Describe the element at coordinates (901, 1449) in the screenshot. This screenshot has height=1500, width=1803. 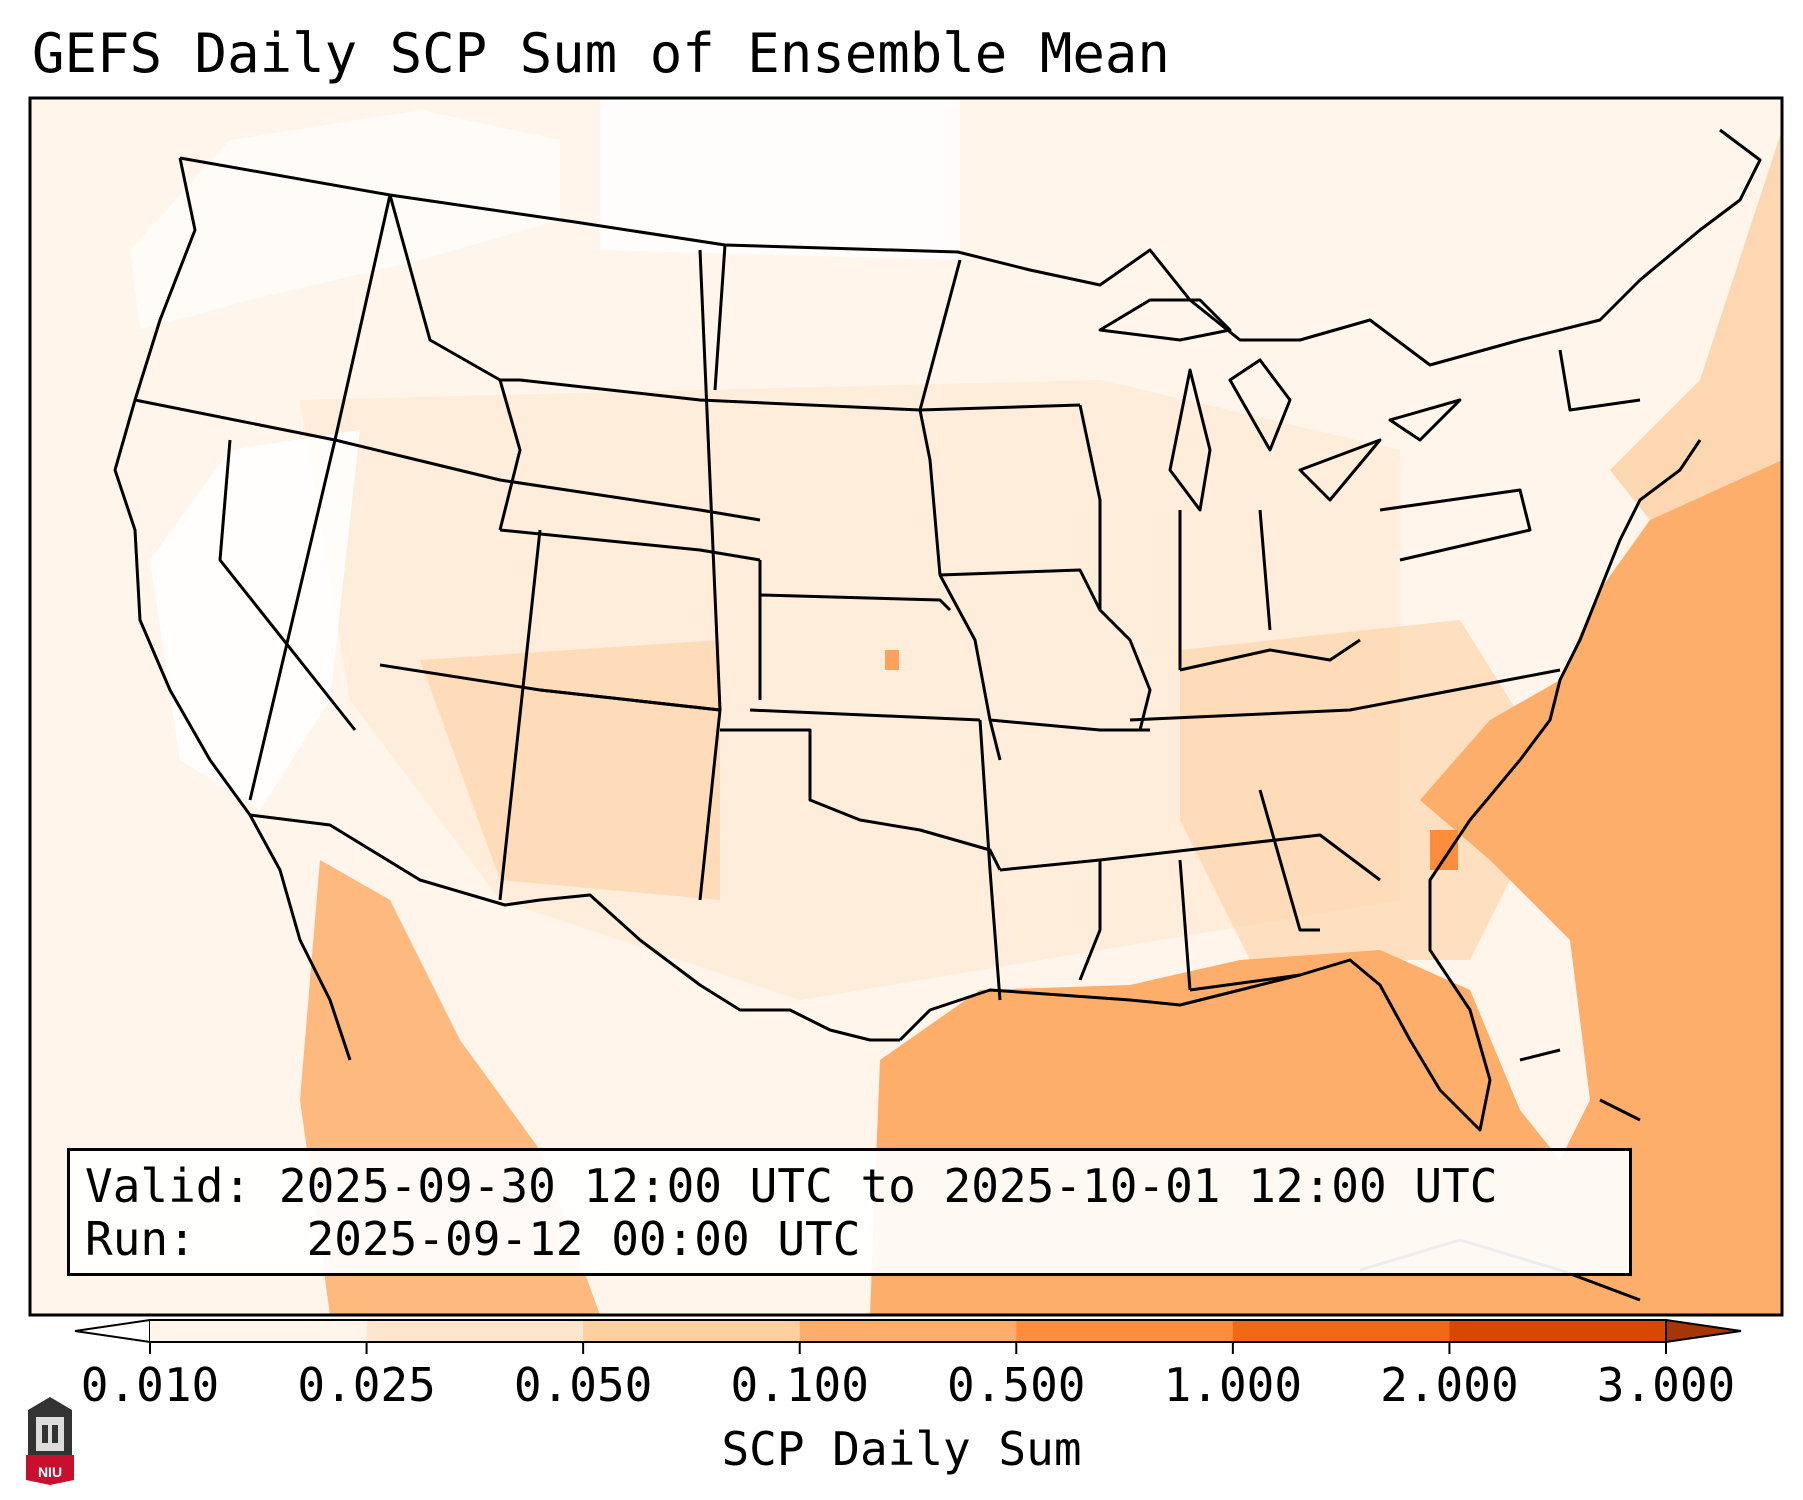
I see `colorbar-label: SCP Daily Sum` at that location.